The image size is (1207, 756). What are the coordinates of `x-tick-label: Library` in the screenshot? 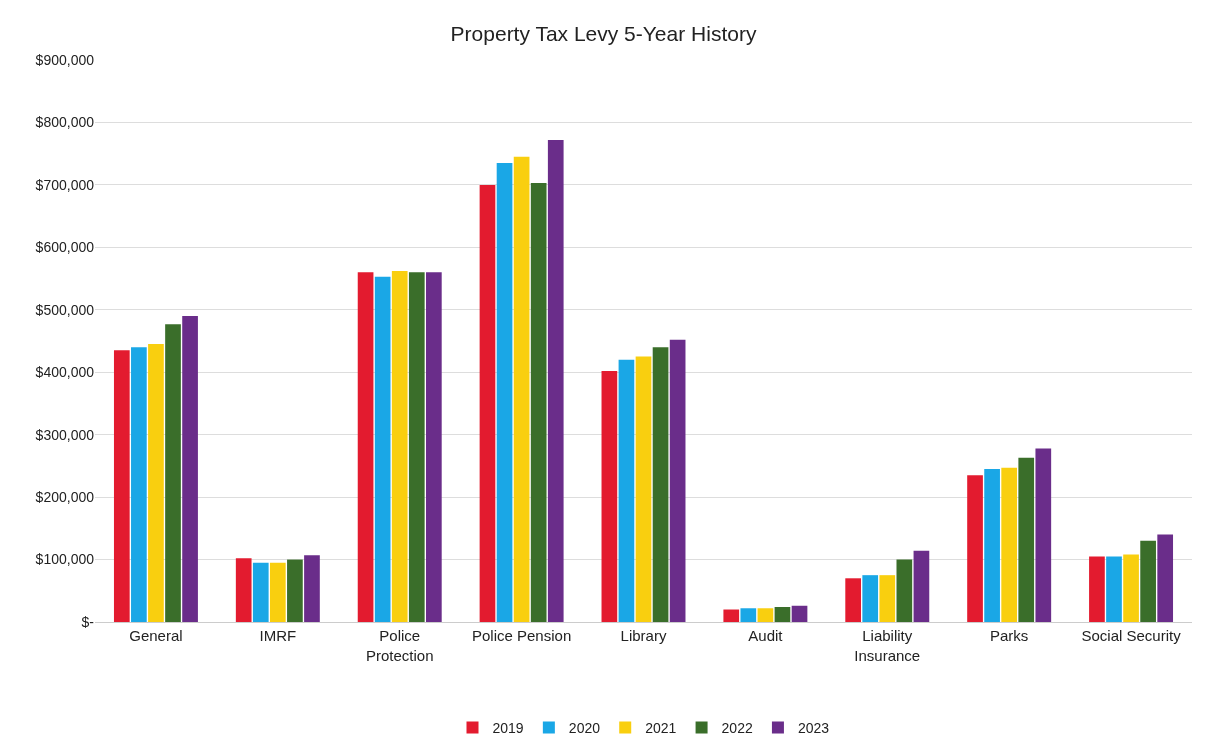 It's located at (643, 635).